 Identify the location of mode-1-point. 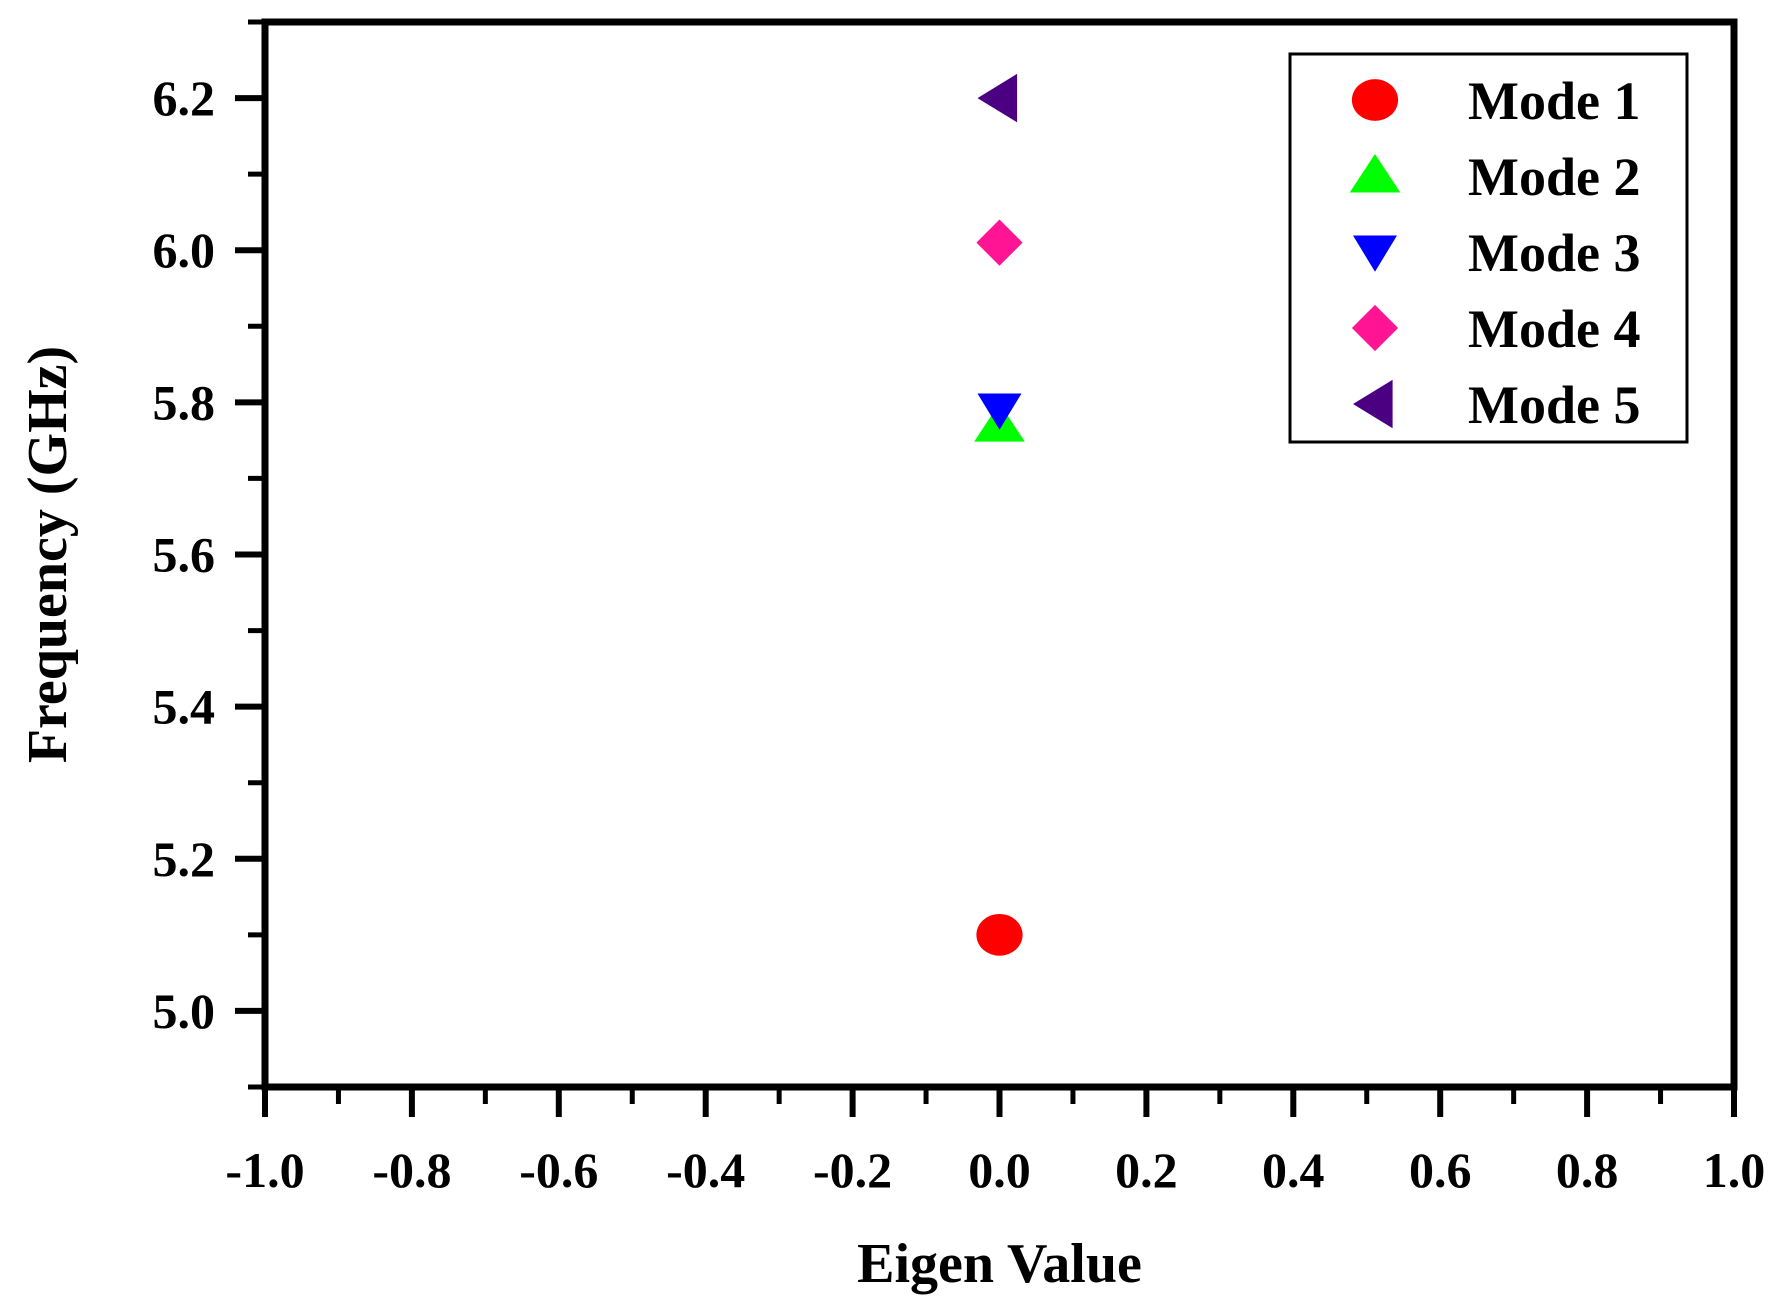
(999, 934).